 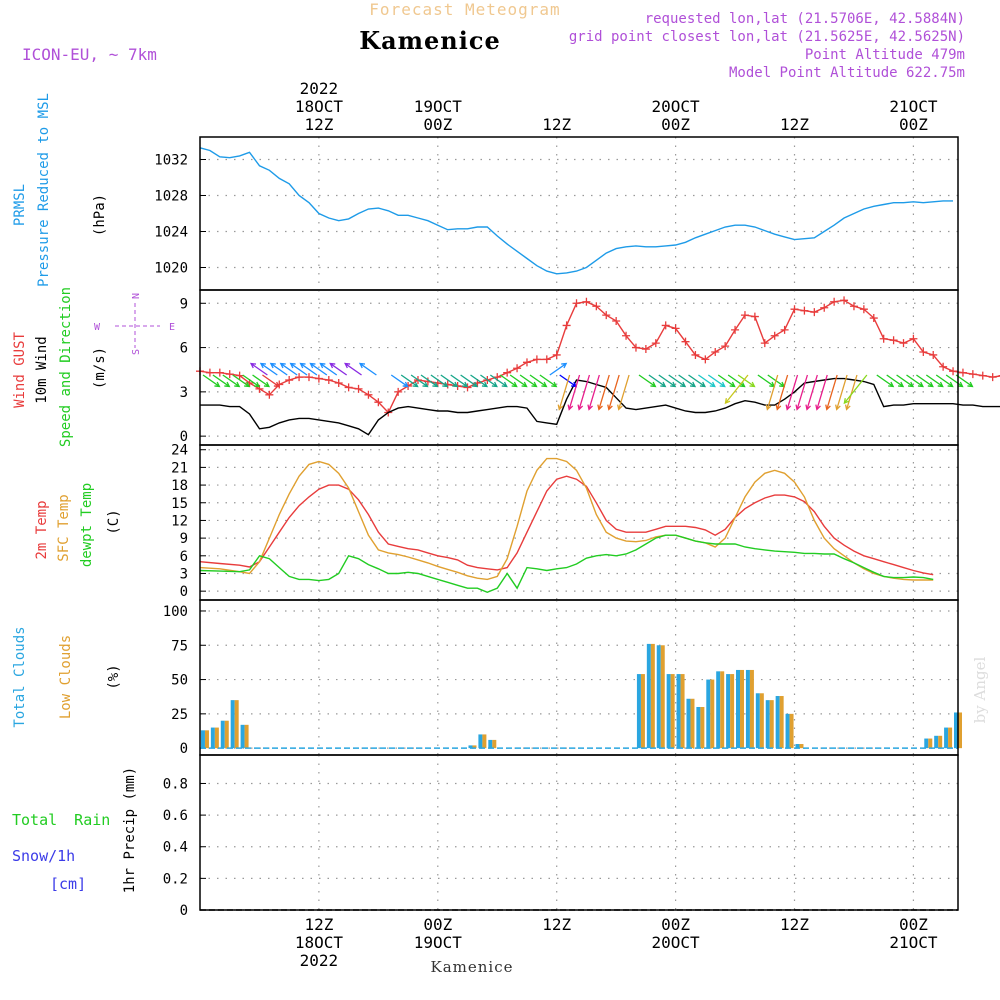 I want to click on temperature-ytick-label: 9, so click(x=184, y=539).